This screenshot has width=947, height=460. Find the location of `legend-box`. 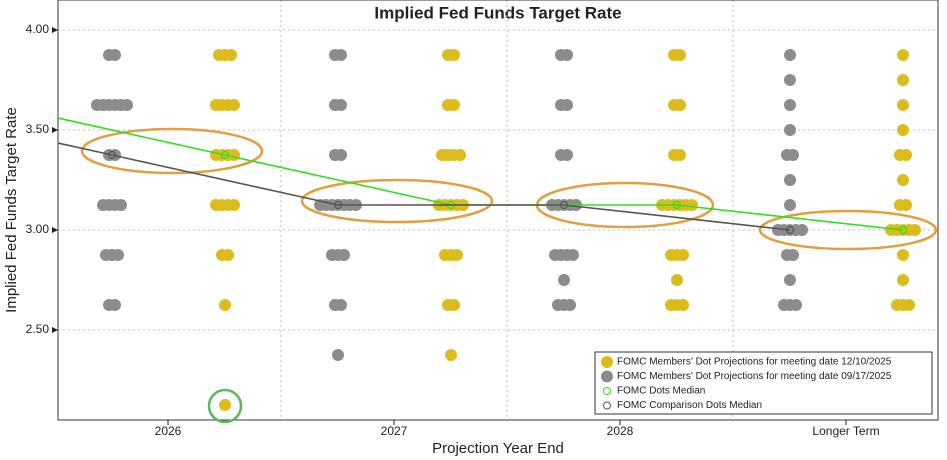

legend-box is located at coordinates (763, 383).